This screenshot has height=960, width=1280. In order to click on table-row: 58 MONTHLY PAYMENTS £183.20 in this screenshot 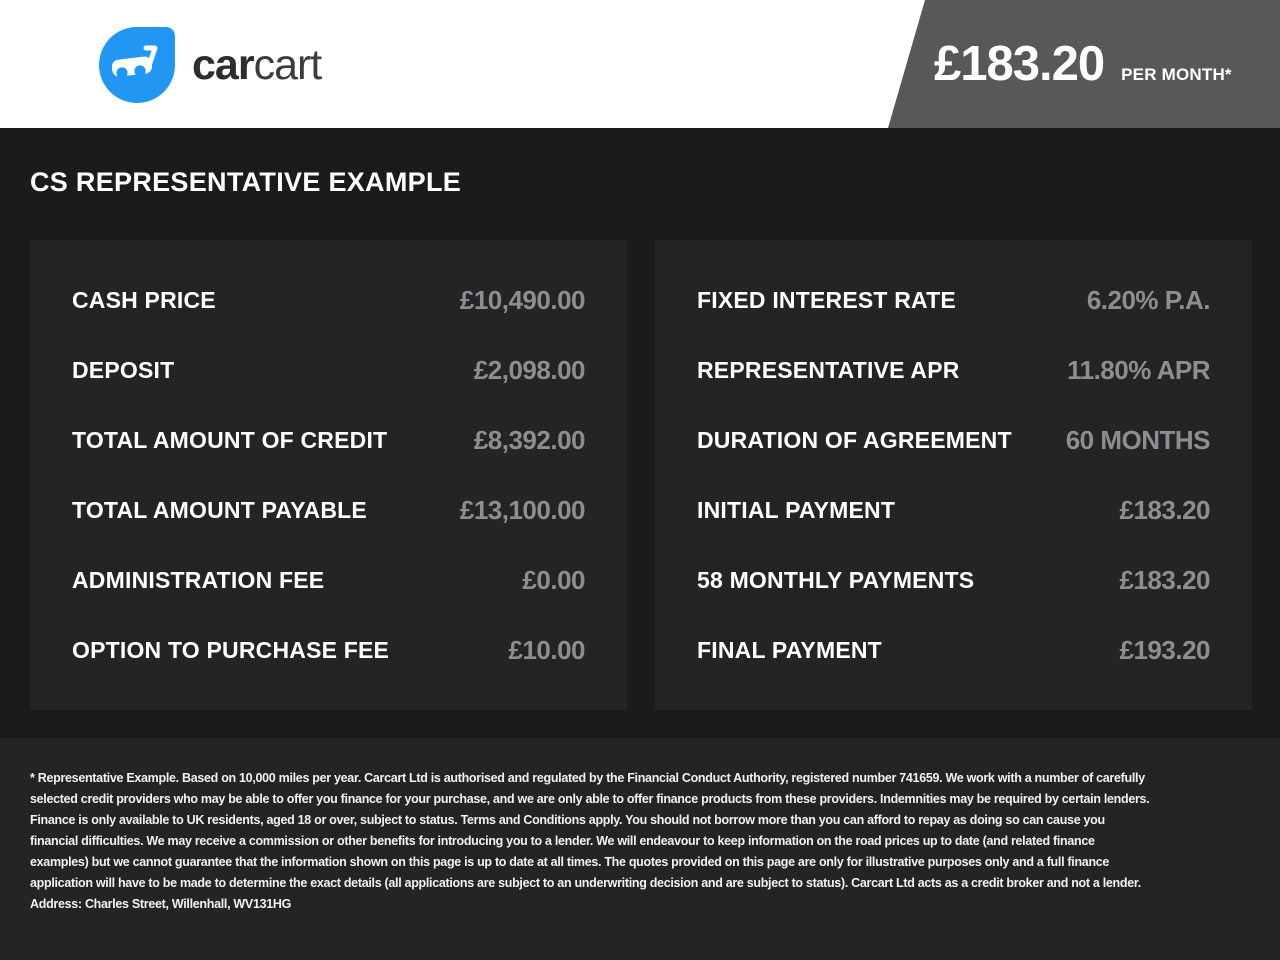, I will do `click(953, 580)`.